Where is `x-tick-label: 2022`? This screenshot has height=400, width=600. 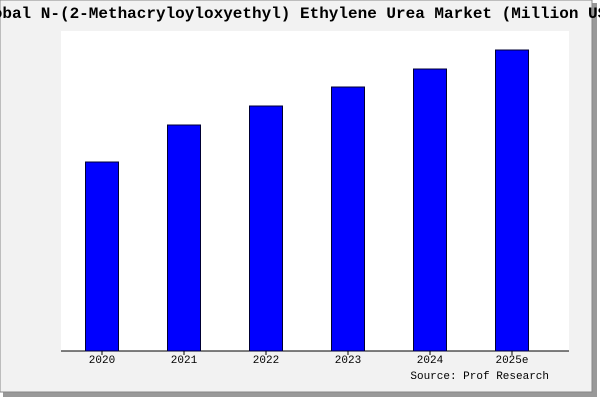
x-tick-label: 2022 is located at coordinates (266, 361).